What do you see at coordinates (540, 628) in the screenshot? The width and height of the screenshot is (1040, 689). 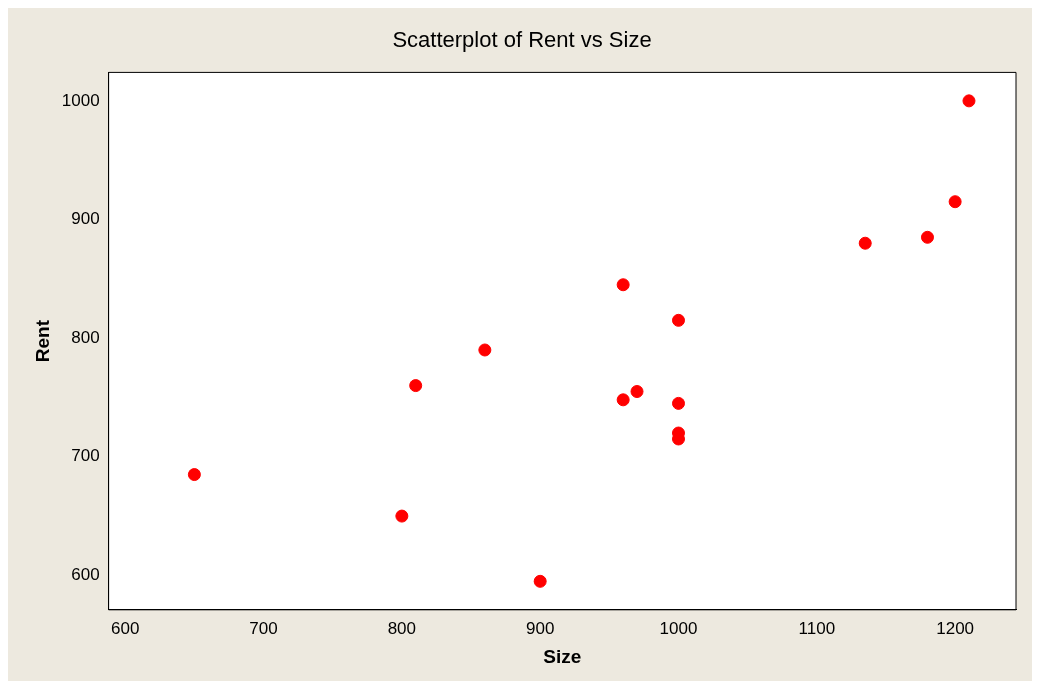 I see `x-tick-label: 900` at bounding box center [540, 628].